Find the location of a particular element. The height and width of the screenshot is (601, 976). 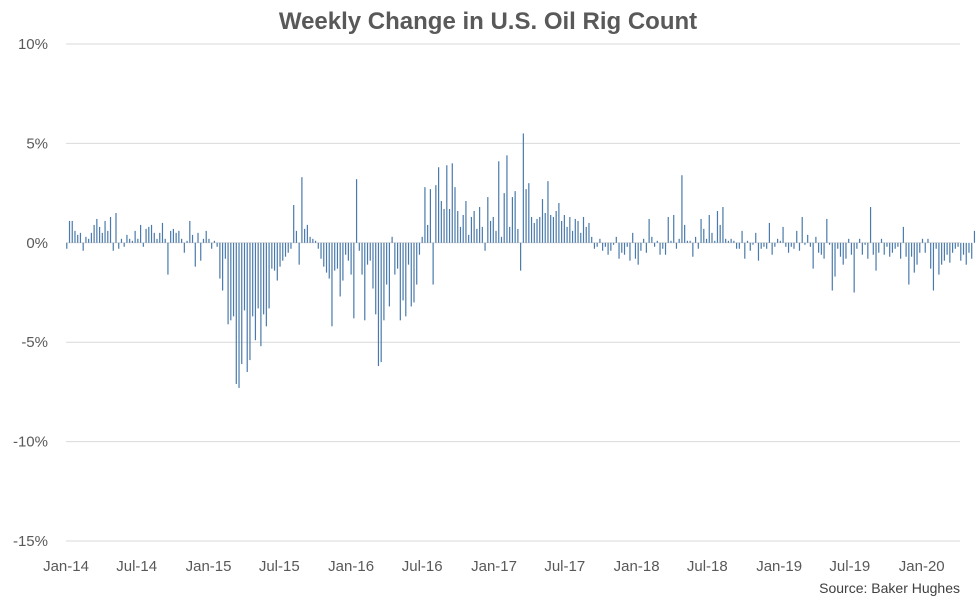

x-tick-label: Jul-18 is located at coordinates (707, 566).